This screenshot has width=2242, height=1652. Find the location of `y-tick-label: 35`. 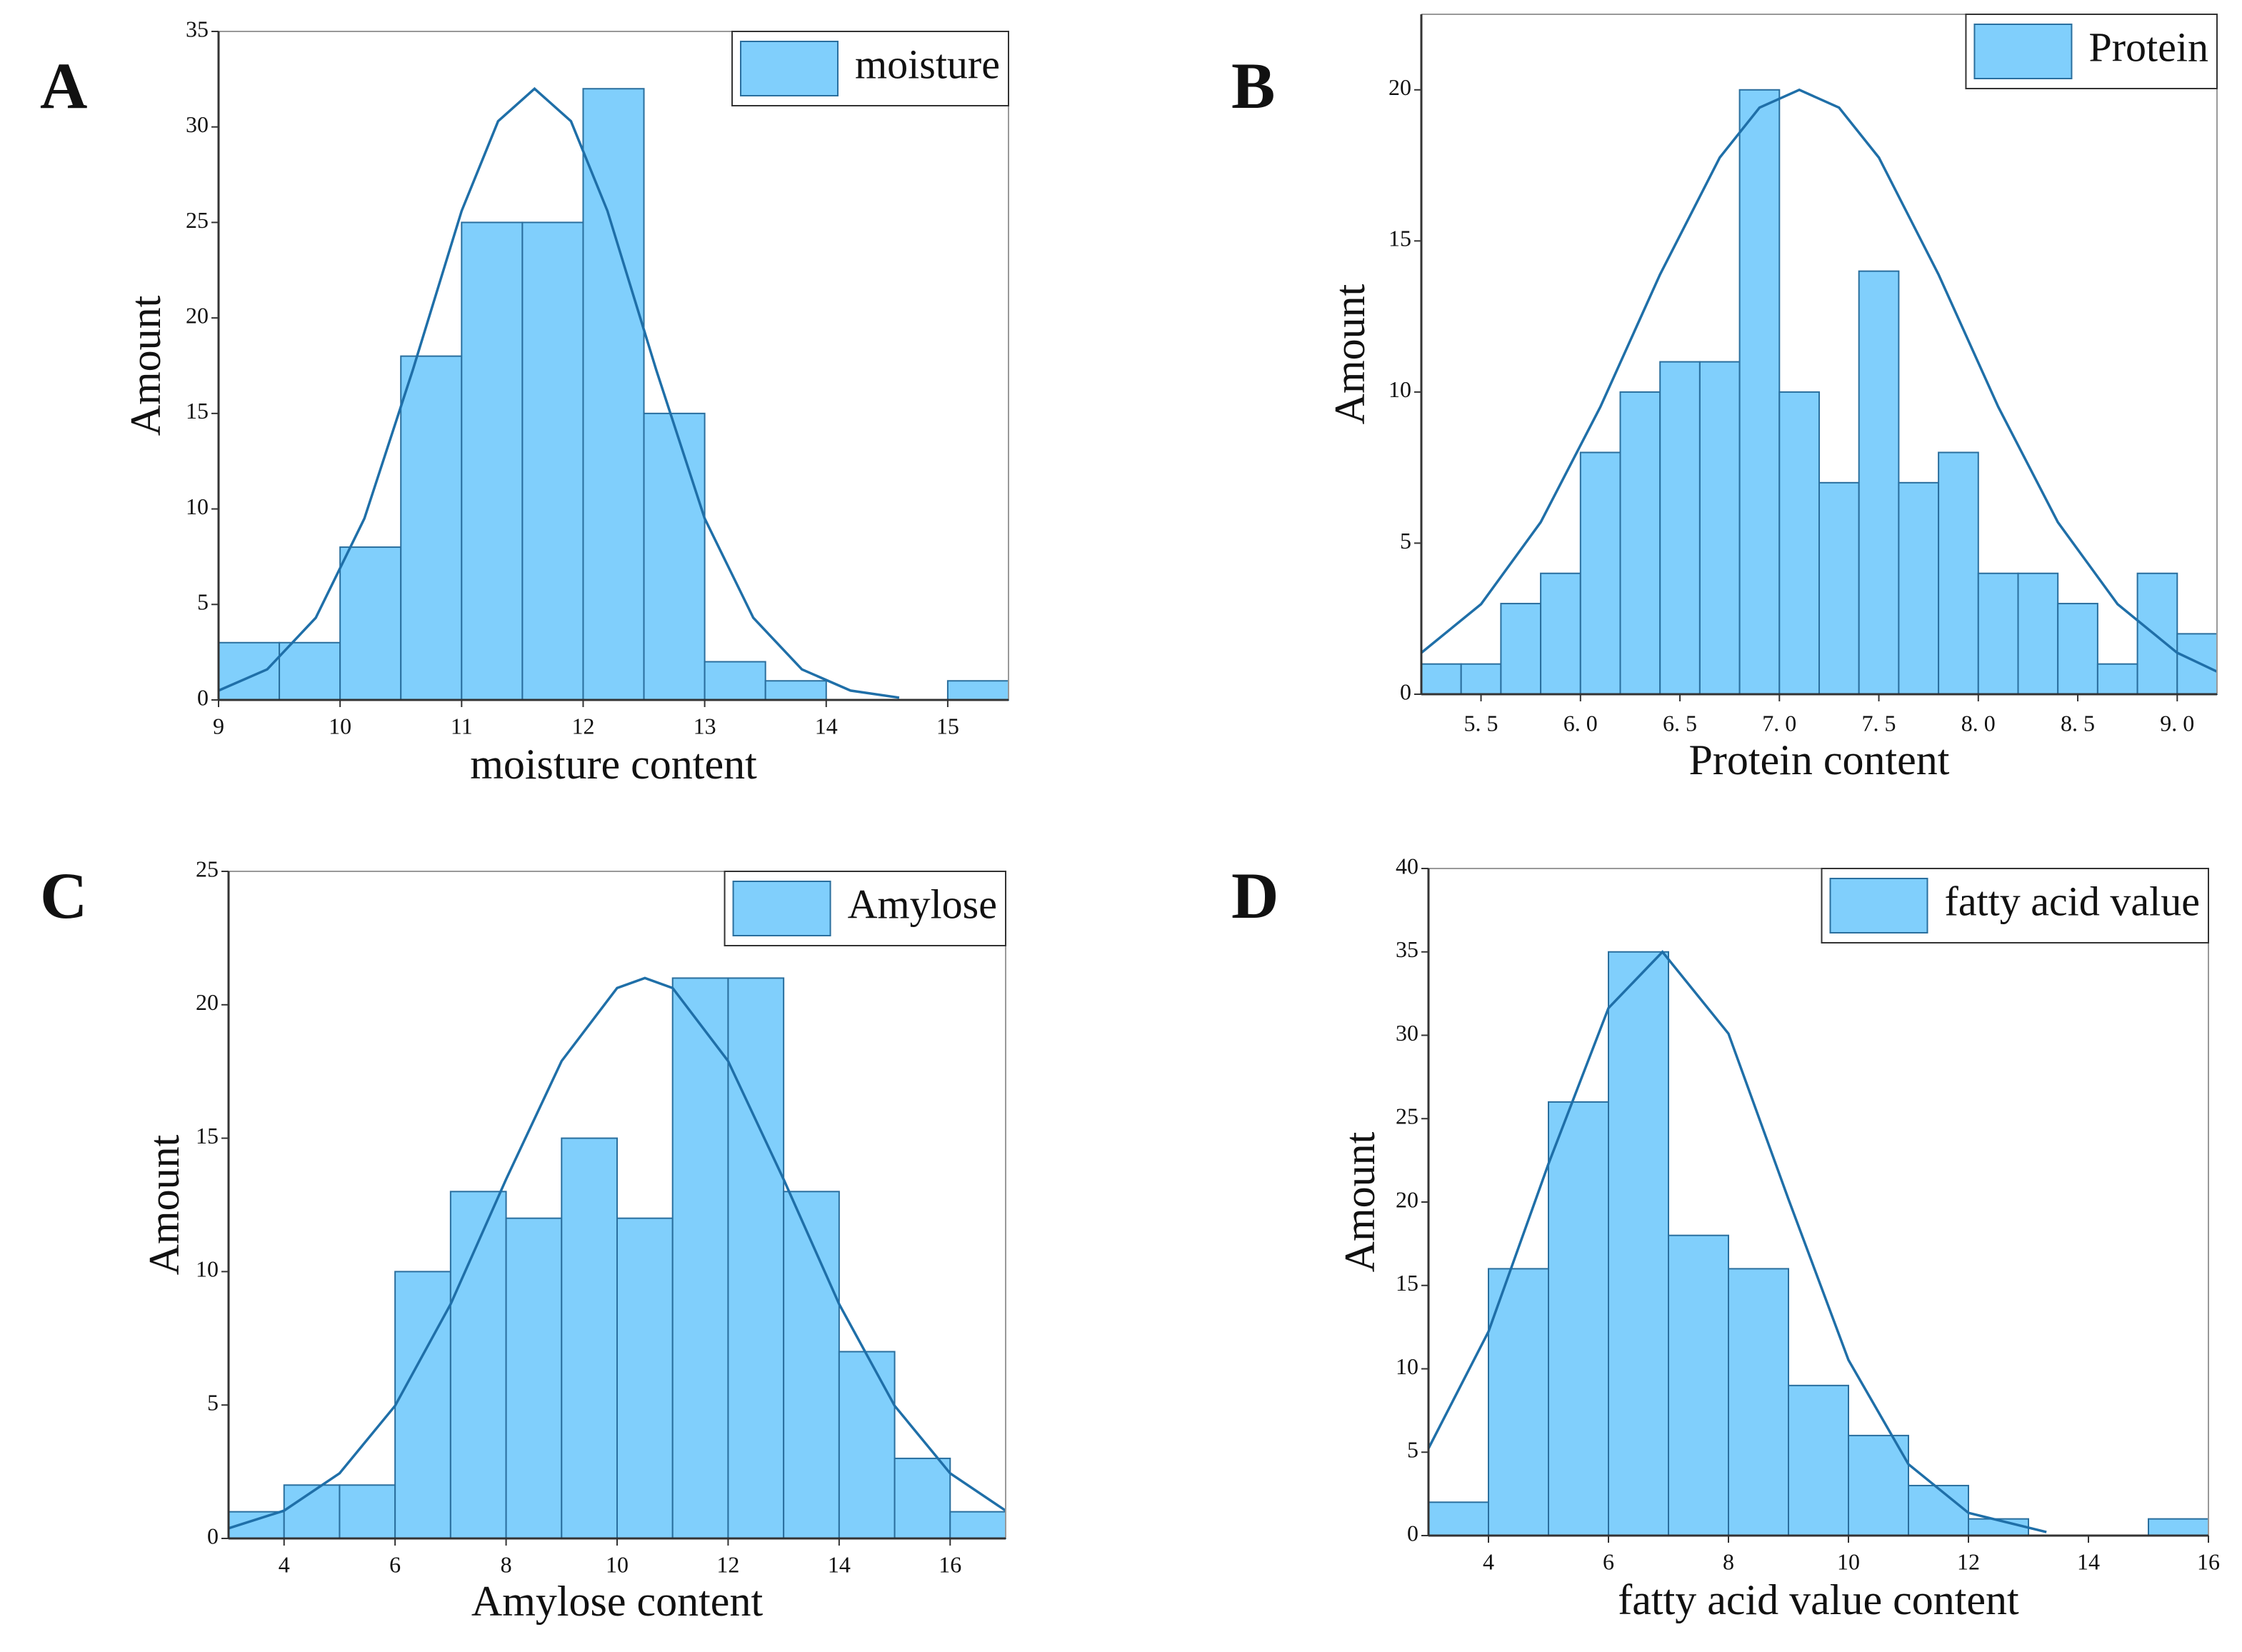

y-tick-label: 35 is located at coordinates (197, 29).